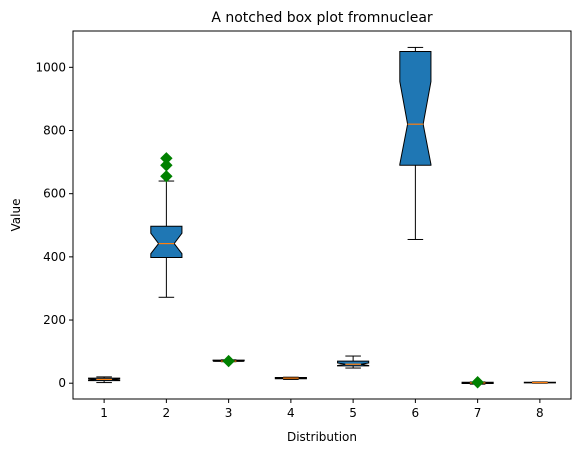 This screenshot has height=453, width=583. What do you see at coordinates (291, 413) in the screenshot?
I see `x-tick-label: 4` at bounding box center [291, 413].